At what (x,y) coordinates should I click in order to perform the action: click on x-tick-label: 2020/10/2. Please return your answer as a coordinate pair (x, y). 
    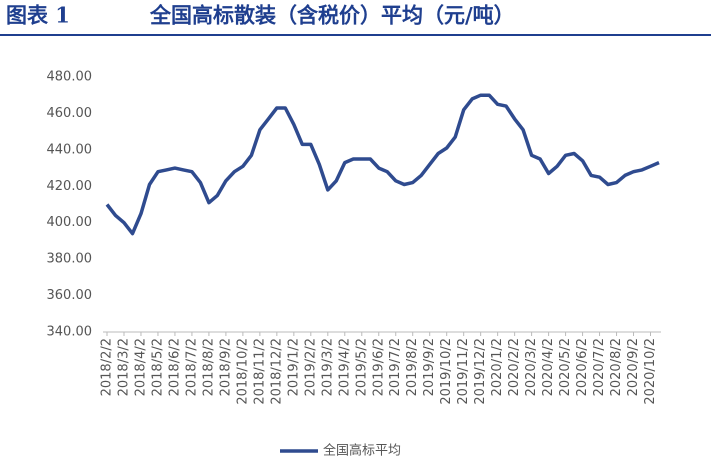
    Looking at the image, I should click on (650, 371).